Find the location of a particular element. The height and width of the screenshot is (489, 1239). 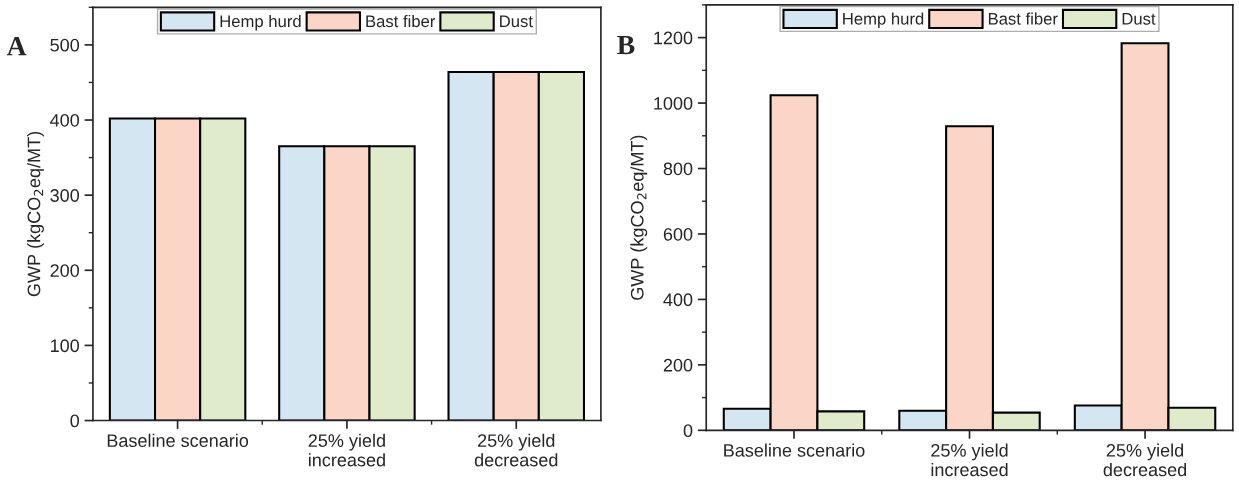

y-tick-label: 1000 is located at coordinates (673, 103).